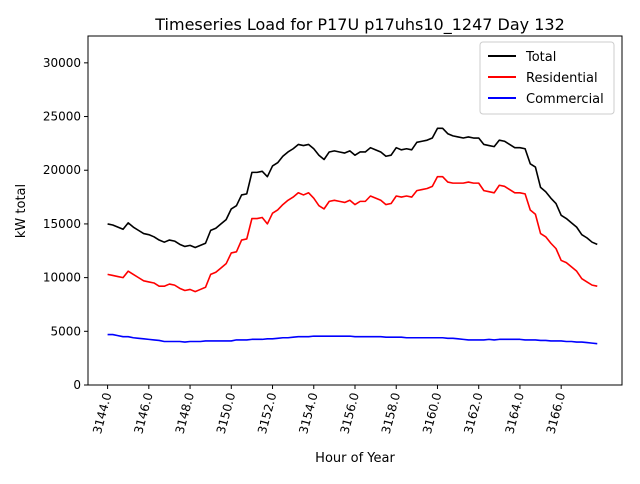  Describe the element at coordinates (65, 331) in the screenshot. I see `y-tick-label: 5000` at that location.